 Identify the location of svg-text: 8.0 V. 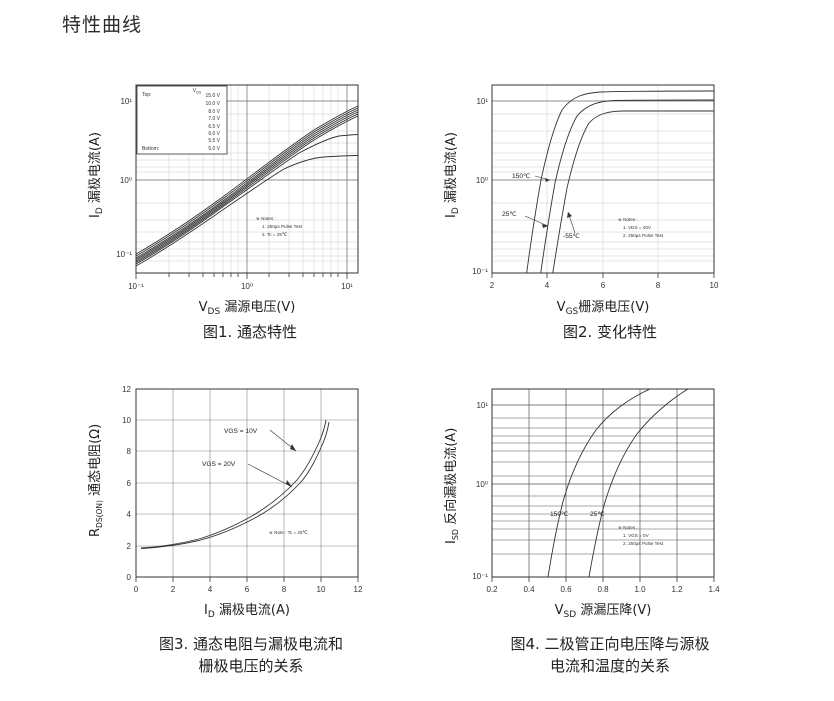
(214, 112).